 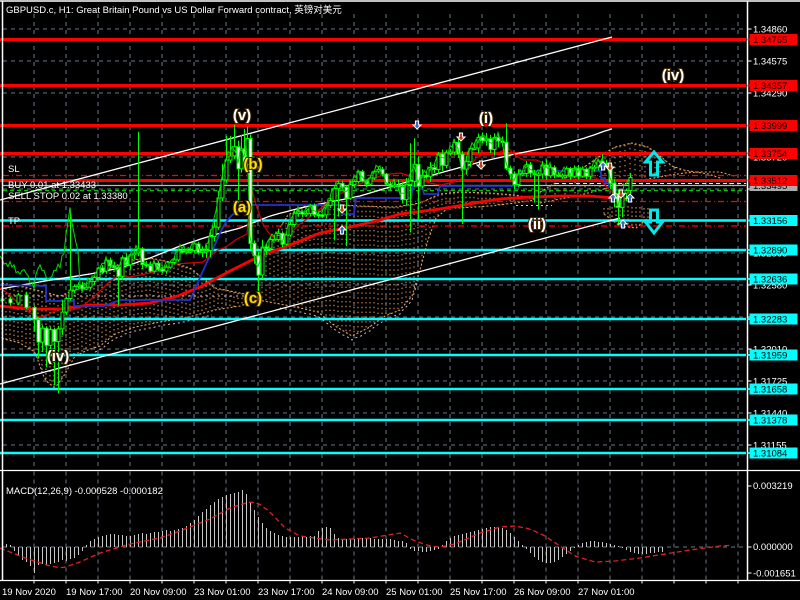 I want to click on svg-text: 1.33999, so click(x=770, y=126).